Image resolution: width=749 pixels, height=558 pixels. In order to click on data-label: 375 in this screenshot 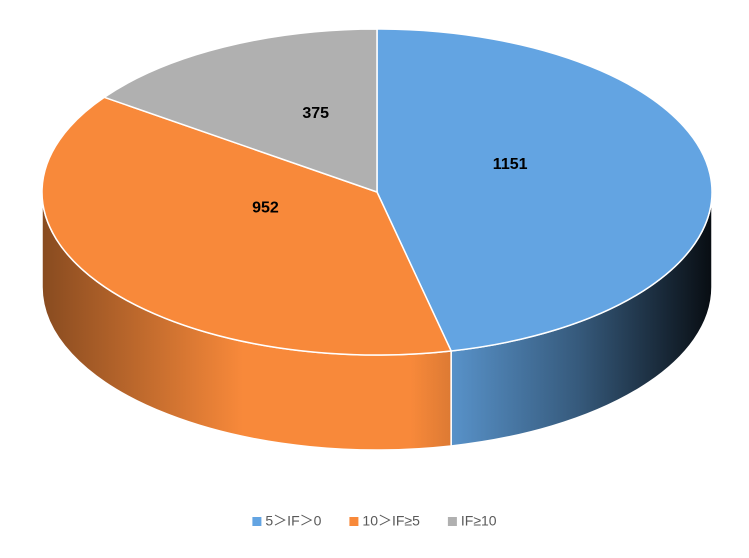, I will do `click(315, 113)`.